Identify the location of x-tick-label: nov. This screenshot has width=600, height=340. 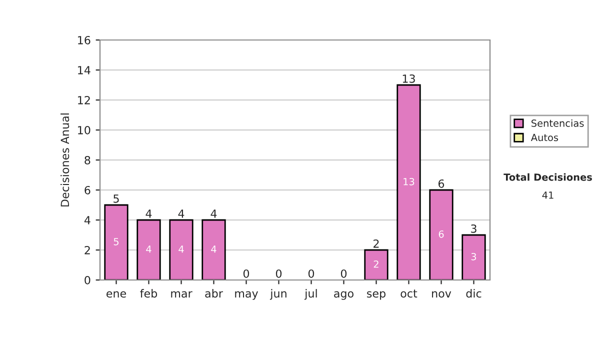
(442, 294).